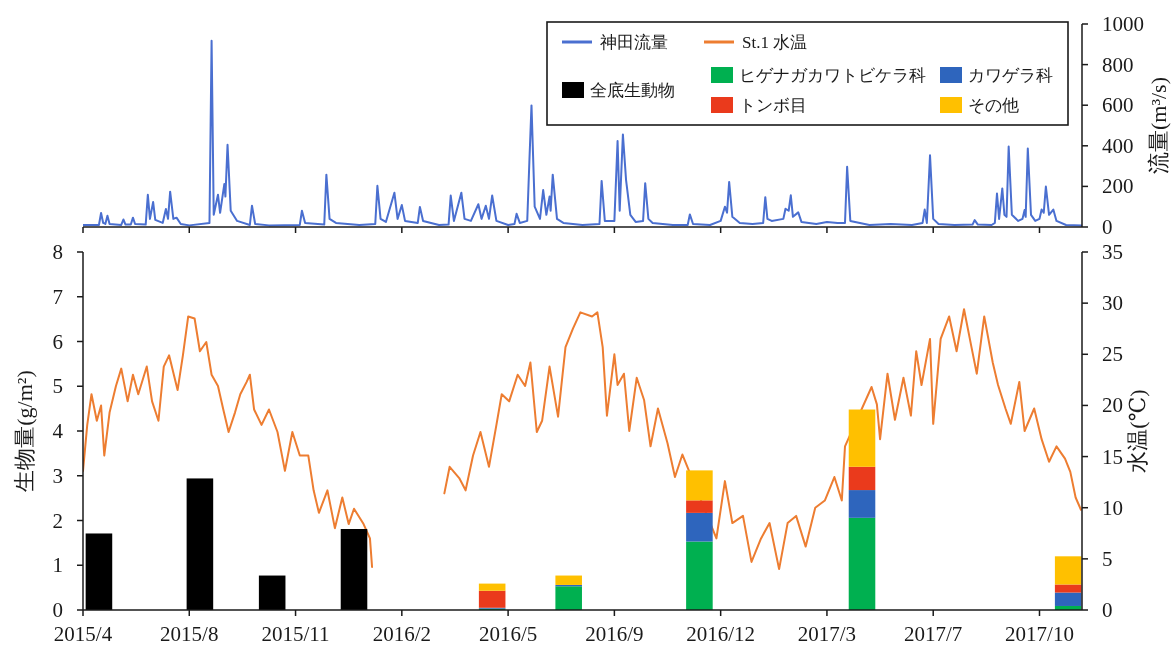 This screenshot has width=1176, height=648. What do you see at coordinates (614, 634) in the screenshot?
I see `x-tick-label: 2016/9` at bounding box center [614, 634].